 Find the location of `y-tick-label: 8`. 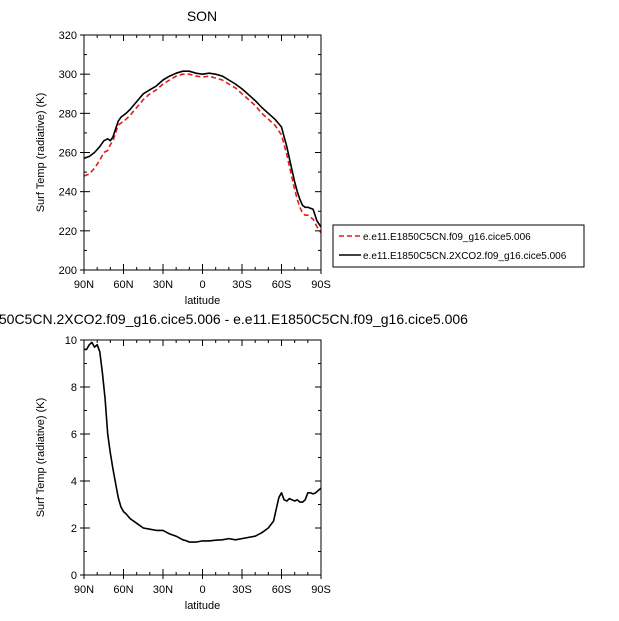

y-tick-label: 8 is located at coordinates (74, 388).